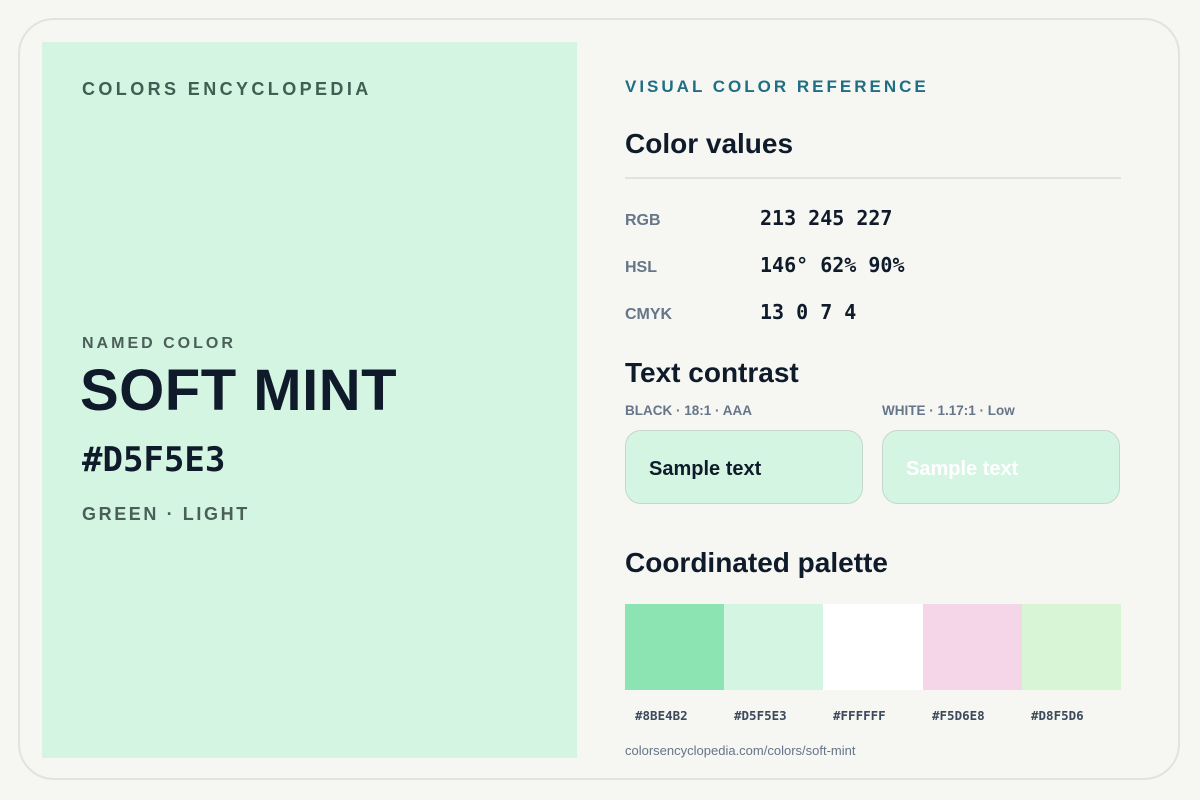 The height and width of the screenshot is (800, 1200). Describe the element at coordinates (832, 265) in the screenshot. I see `value-data: 146° 62% 90%` at that location.